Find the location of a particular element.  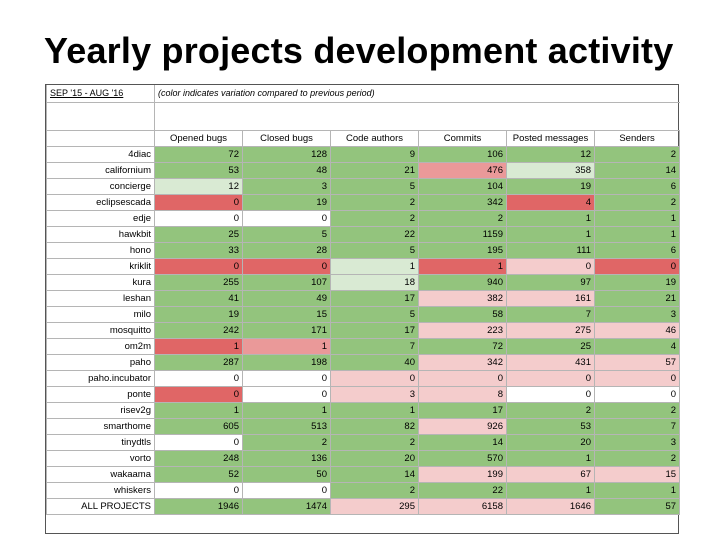

project-name: ALL PROJECTS is located at coordinates (100, 506).